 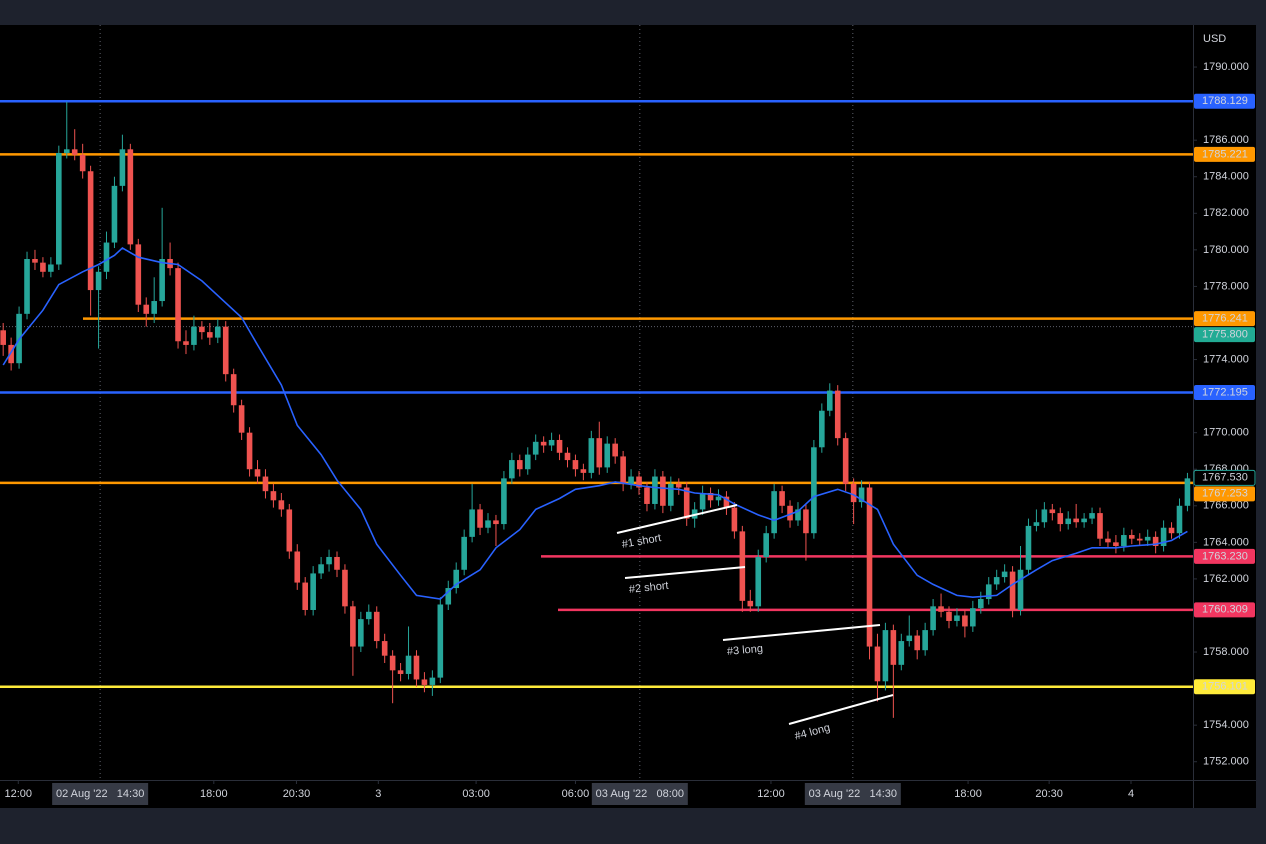 What do you see at coordinates (1226, 762) in the screenshot?
I see `y-tick-label: 1752.000` at bounding box center [1226, 762].